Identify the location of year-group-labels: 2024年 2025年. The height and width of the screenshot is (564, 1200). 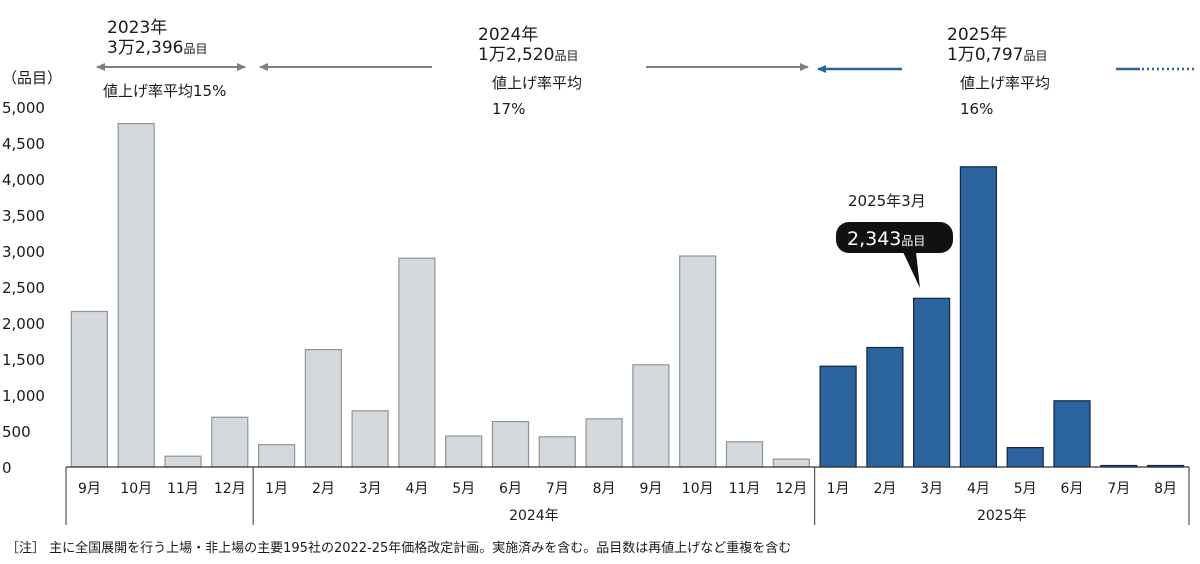
(768, 516).